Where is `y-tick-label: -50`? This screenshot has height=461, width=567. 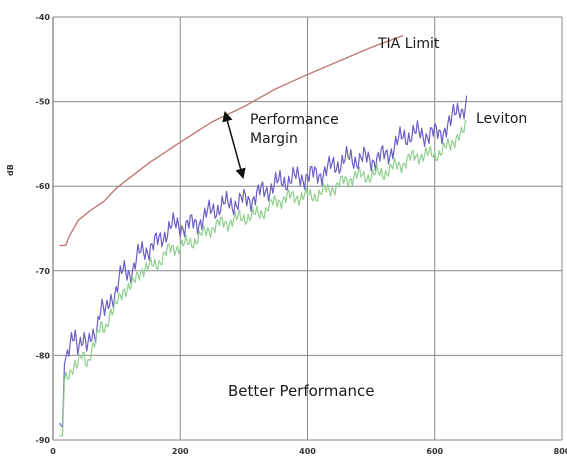
y-tick-label: -50 is located at coordinates (43, 102).